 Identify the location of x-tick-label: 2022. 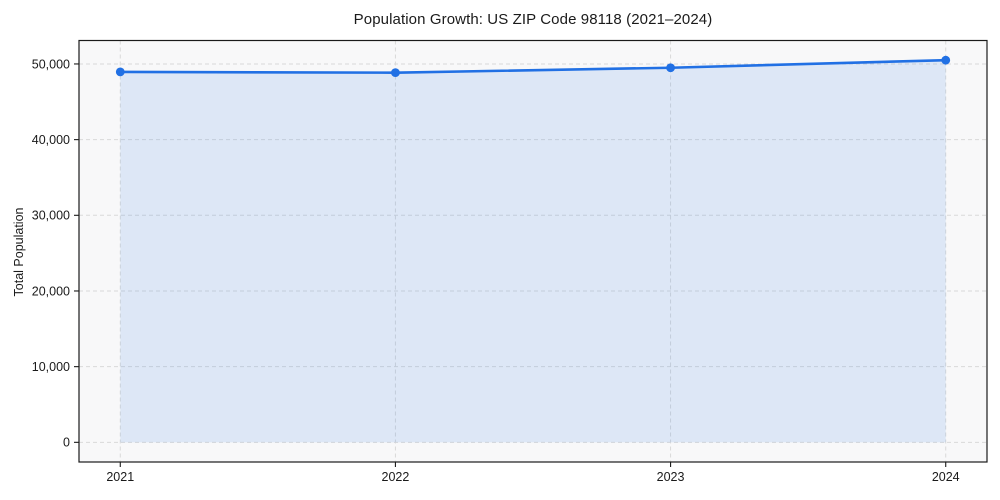
(396, 477).